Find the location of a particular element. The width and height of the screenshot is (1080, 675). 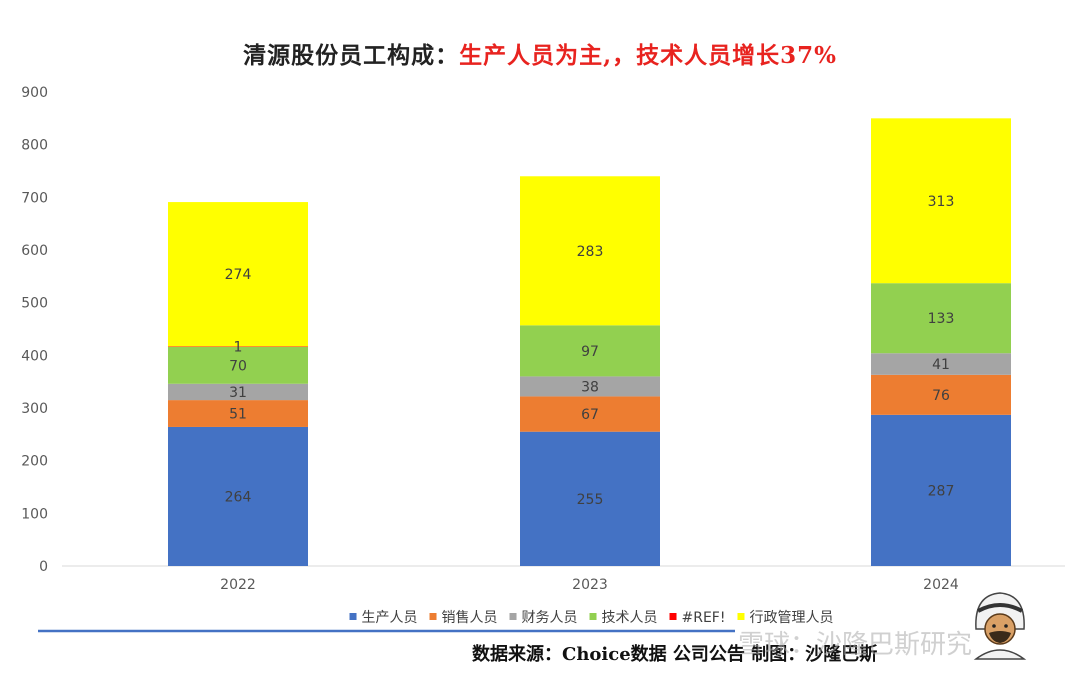

x-axis: 2022 2023 2024 is located at coordinates (563, 579).